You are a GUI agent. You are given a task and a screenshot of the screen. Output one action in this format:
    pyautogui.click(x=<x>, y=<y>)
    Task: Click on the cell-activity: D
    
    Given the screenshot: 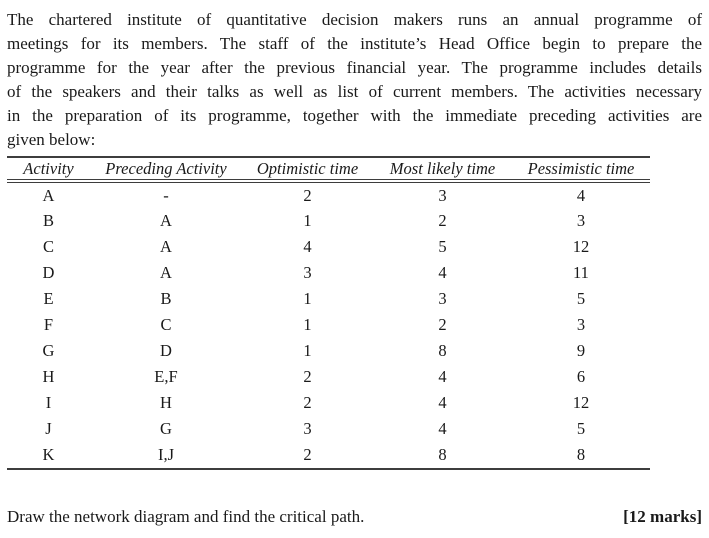 What is the action you would take?
    pyautogui.click(x=48, y=272)
    